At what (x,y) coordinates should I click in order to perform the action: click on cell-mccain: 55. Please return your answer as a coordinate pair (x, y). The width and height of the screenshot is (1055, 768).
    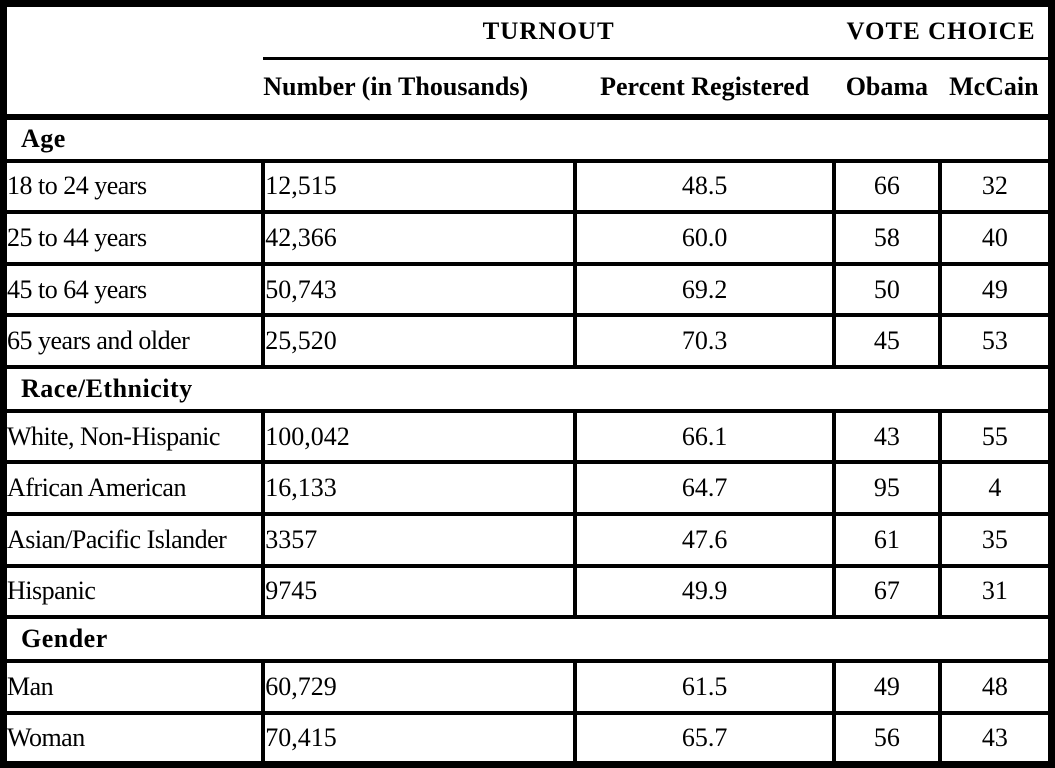
    Looking at the image, I should click on (995, 436).